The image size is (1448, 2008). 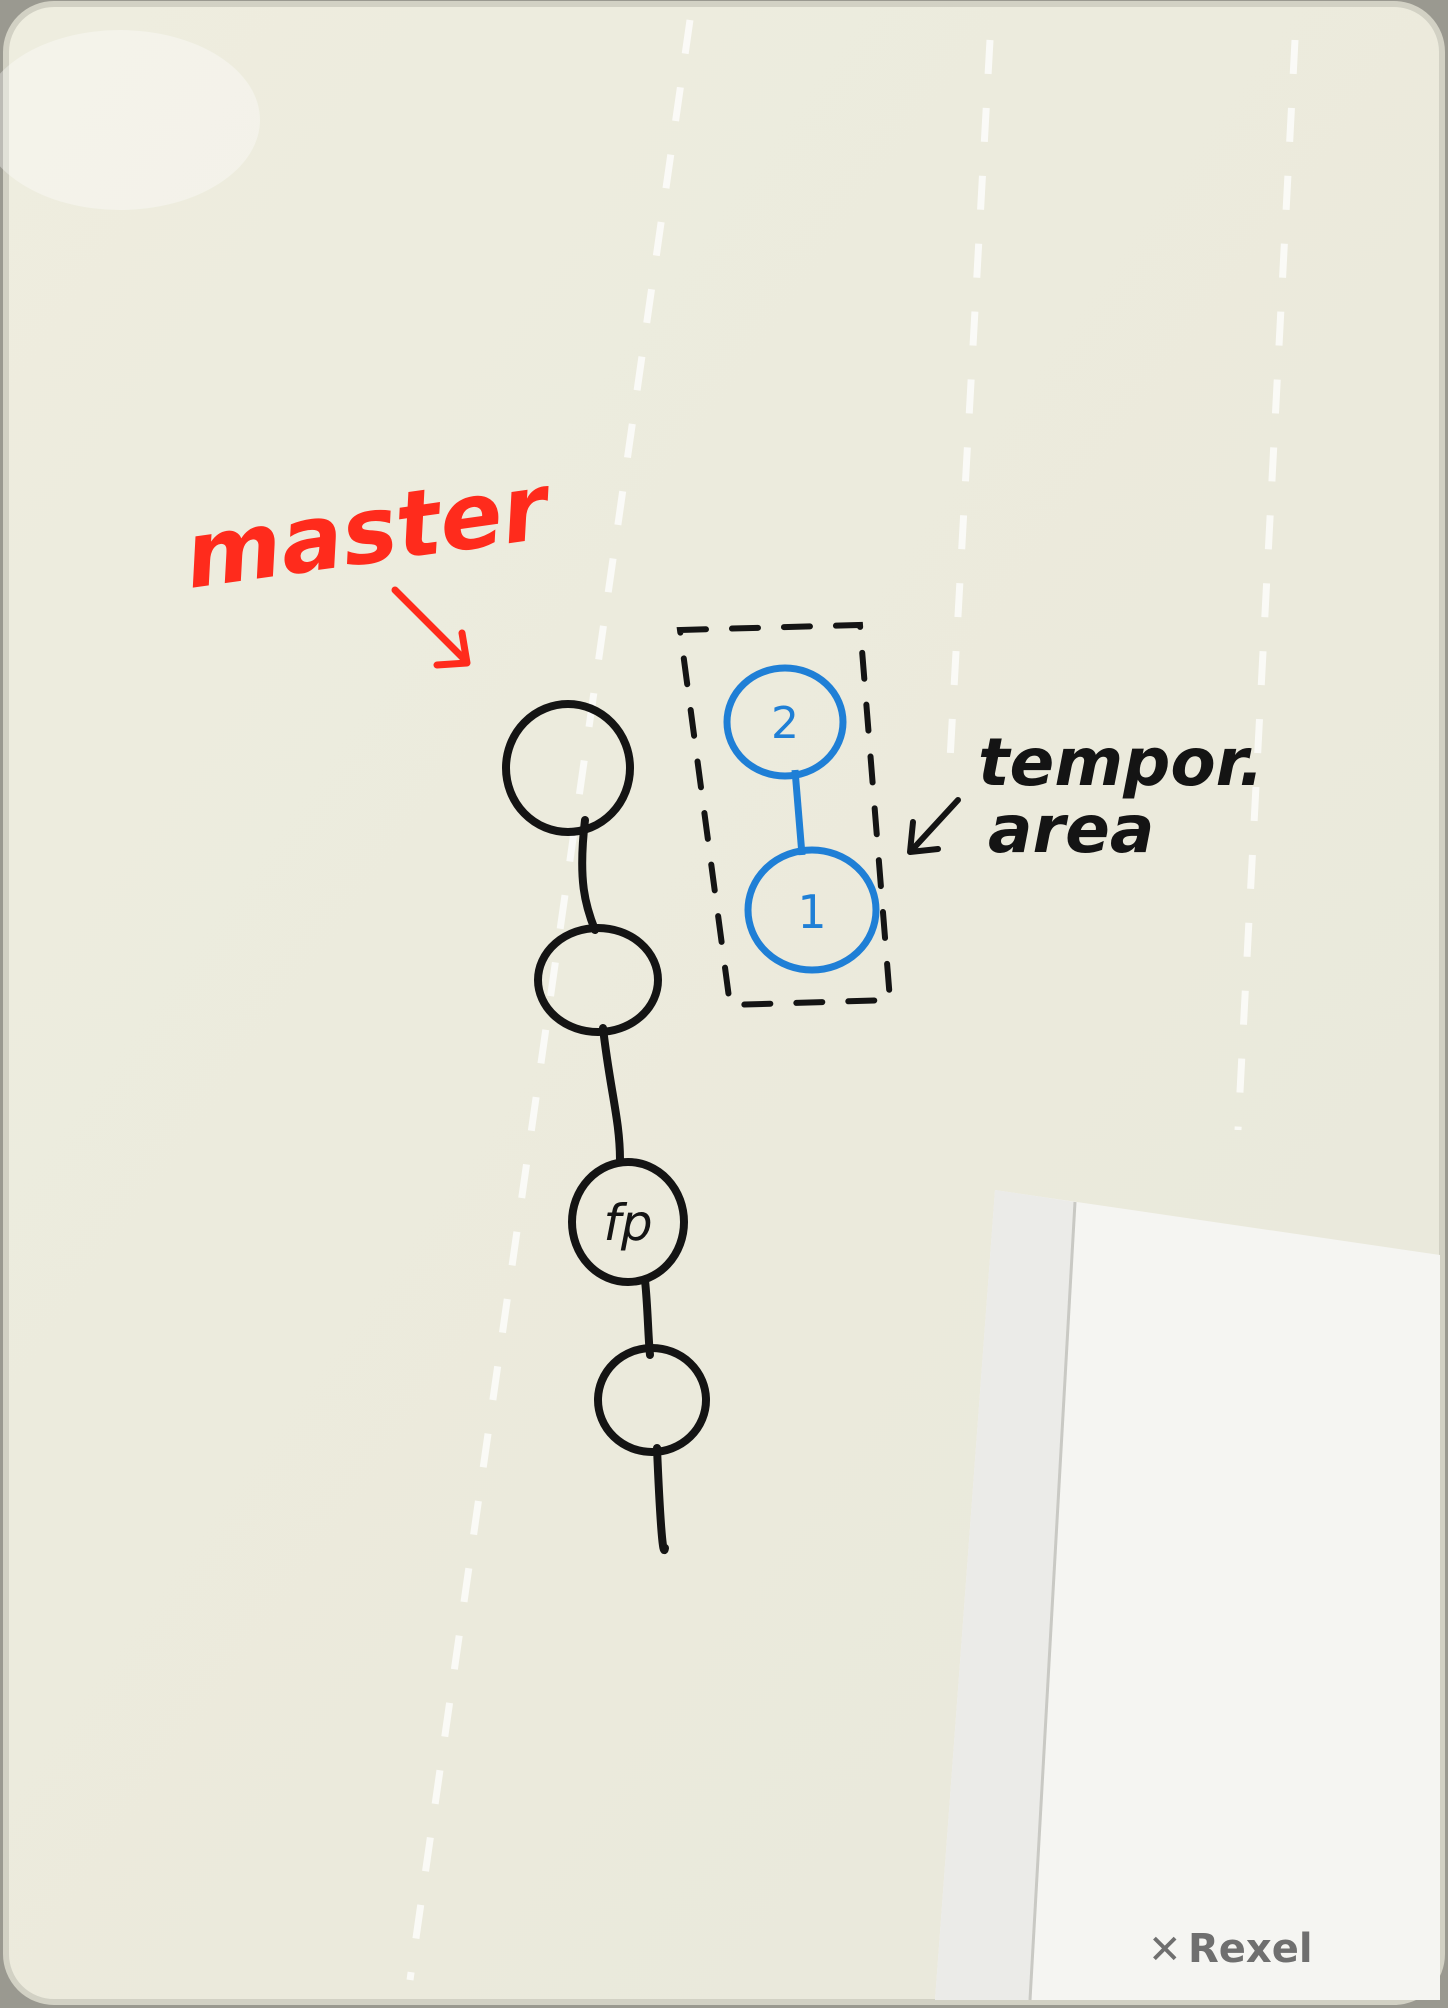 I want to click on temporary-link, so click(x=798, y=812).